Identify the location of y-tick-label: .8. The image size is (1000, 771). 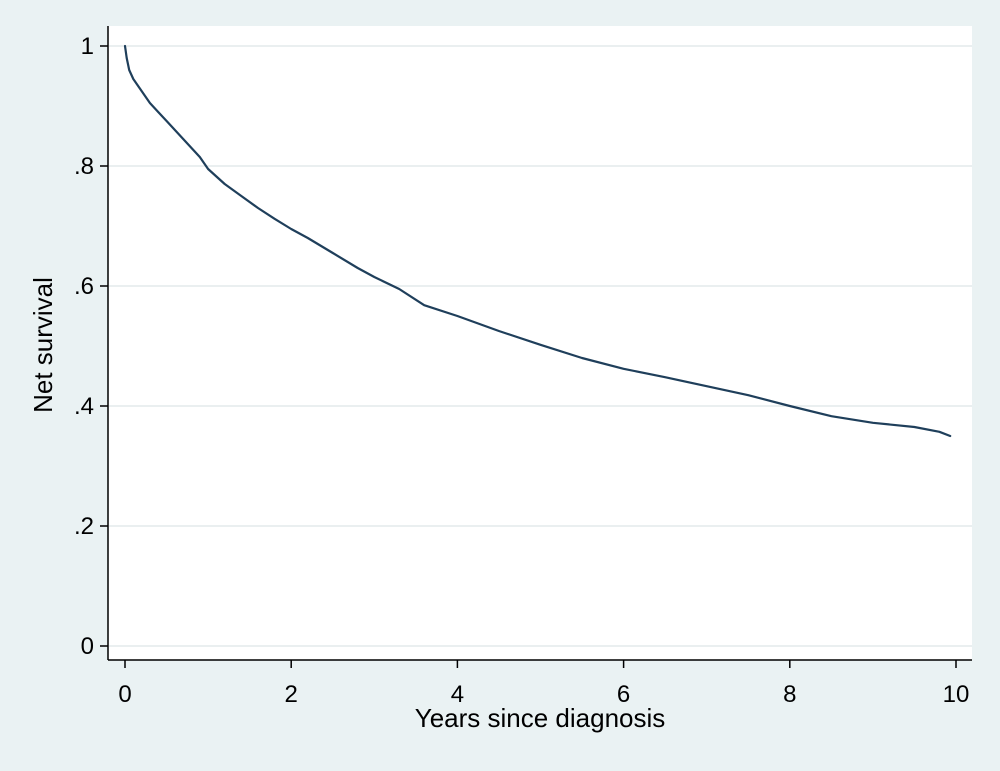
(84, 166).